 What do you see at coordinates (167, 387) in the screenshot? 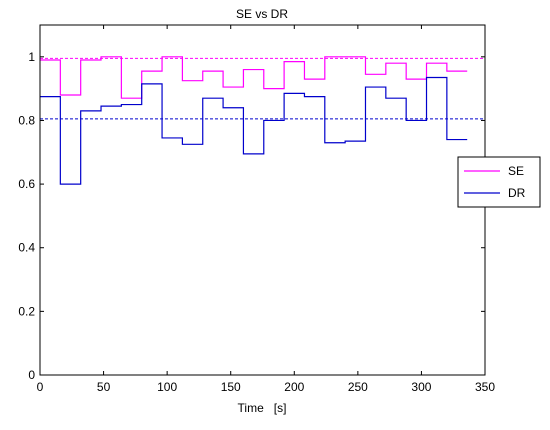
I see `x-tick-label: 100` at bounding box center [167, 387].